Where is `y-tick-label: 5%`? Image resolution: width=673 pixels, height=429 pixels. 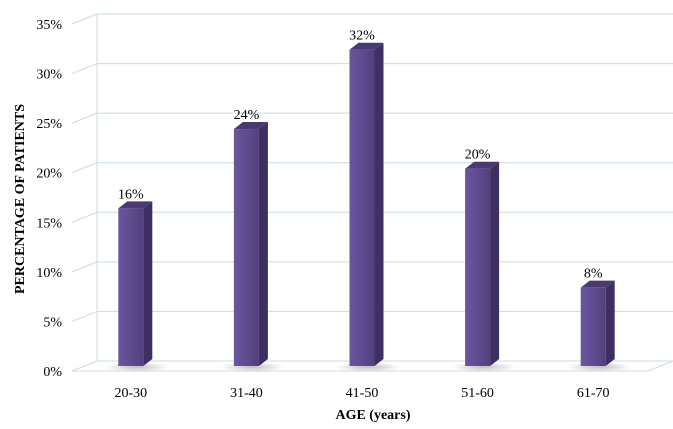
y-tick-label: 5% is located at coordinates (52, 322).